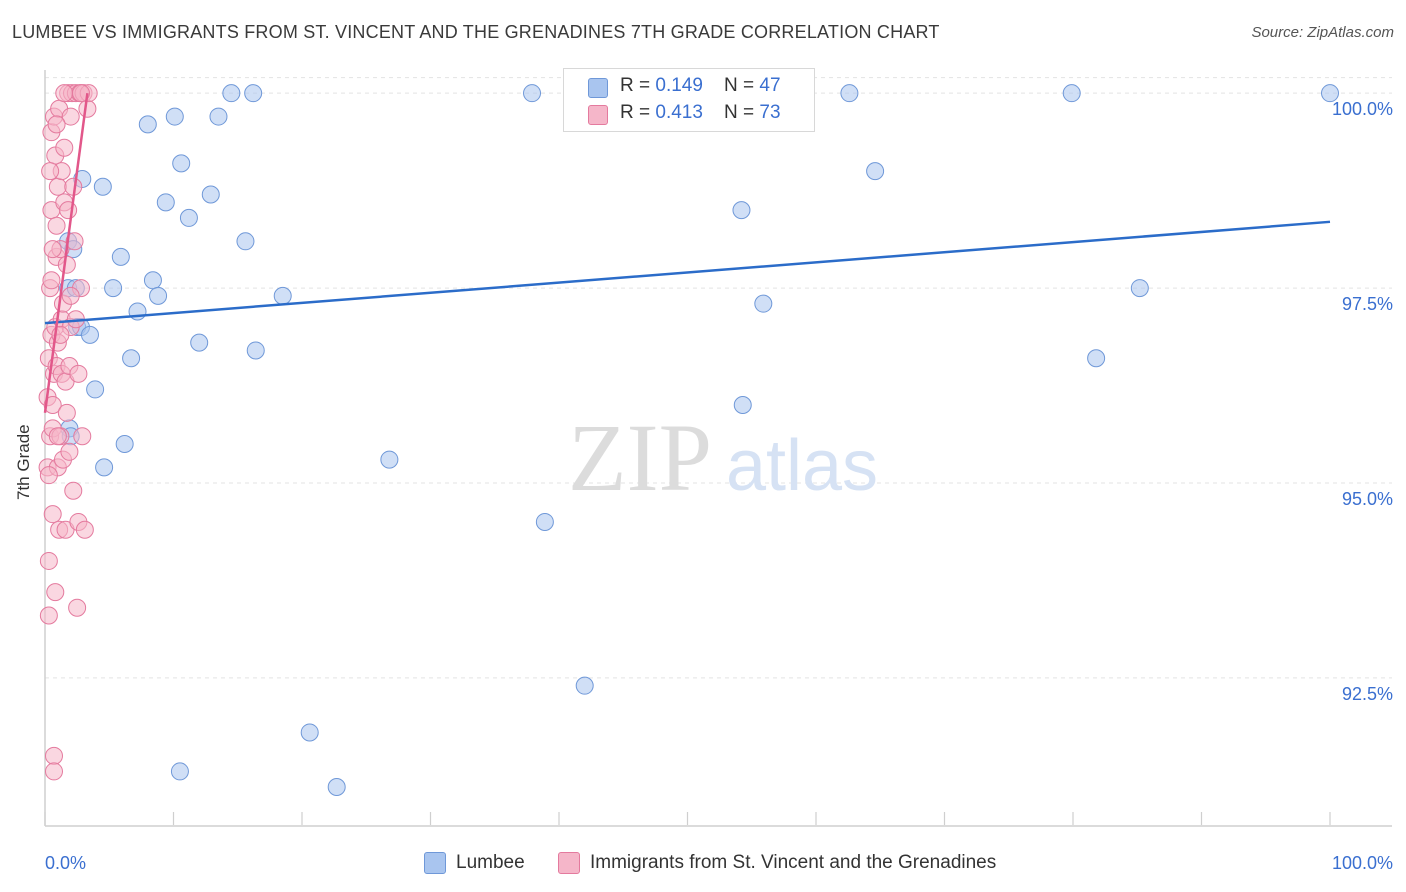 The width and height of the screenshot is (1406, 892). Describe the element at coordinates (640, 457) in the screenshot. I see `watermark-zip: ZIP` at that location.